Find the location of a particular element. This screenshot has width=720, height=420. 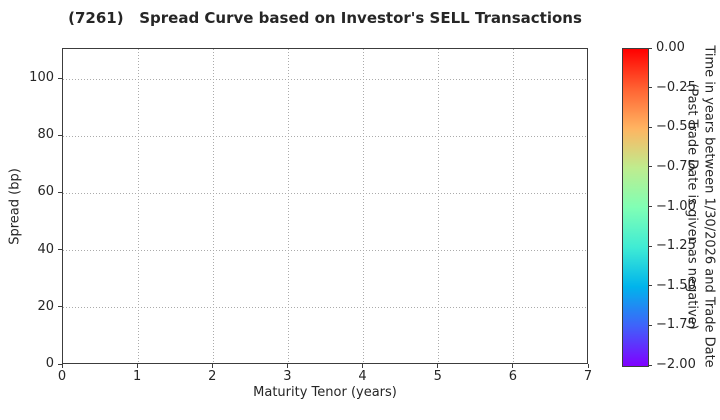

x-tick-label: 7 is located at coordinates (588, 376).